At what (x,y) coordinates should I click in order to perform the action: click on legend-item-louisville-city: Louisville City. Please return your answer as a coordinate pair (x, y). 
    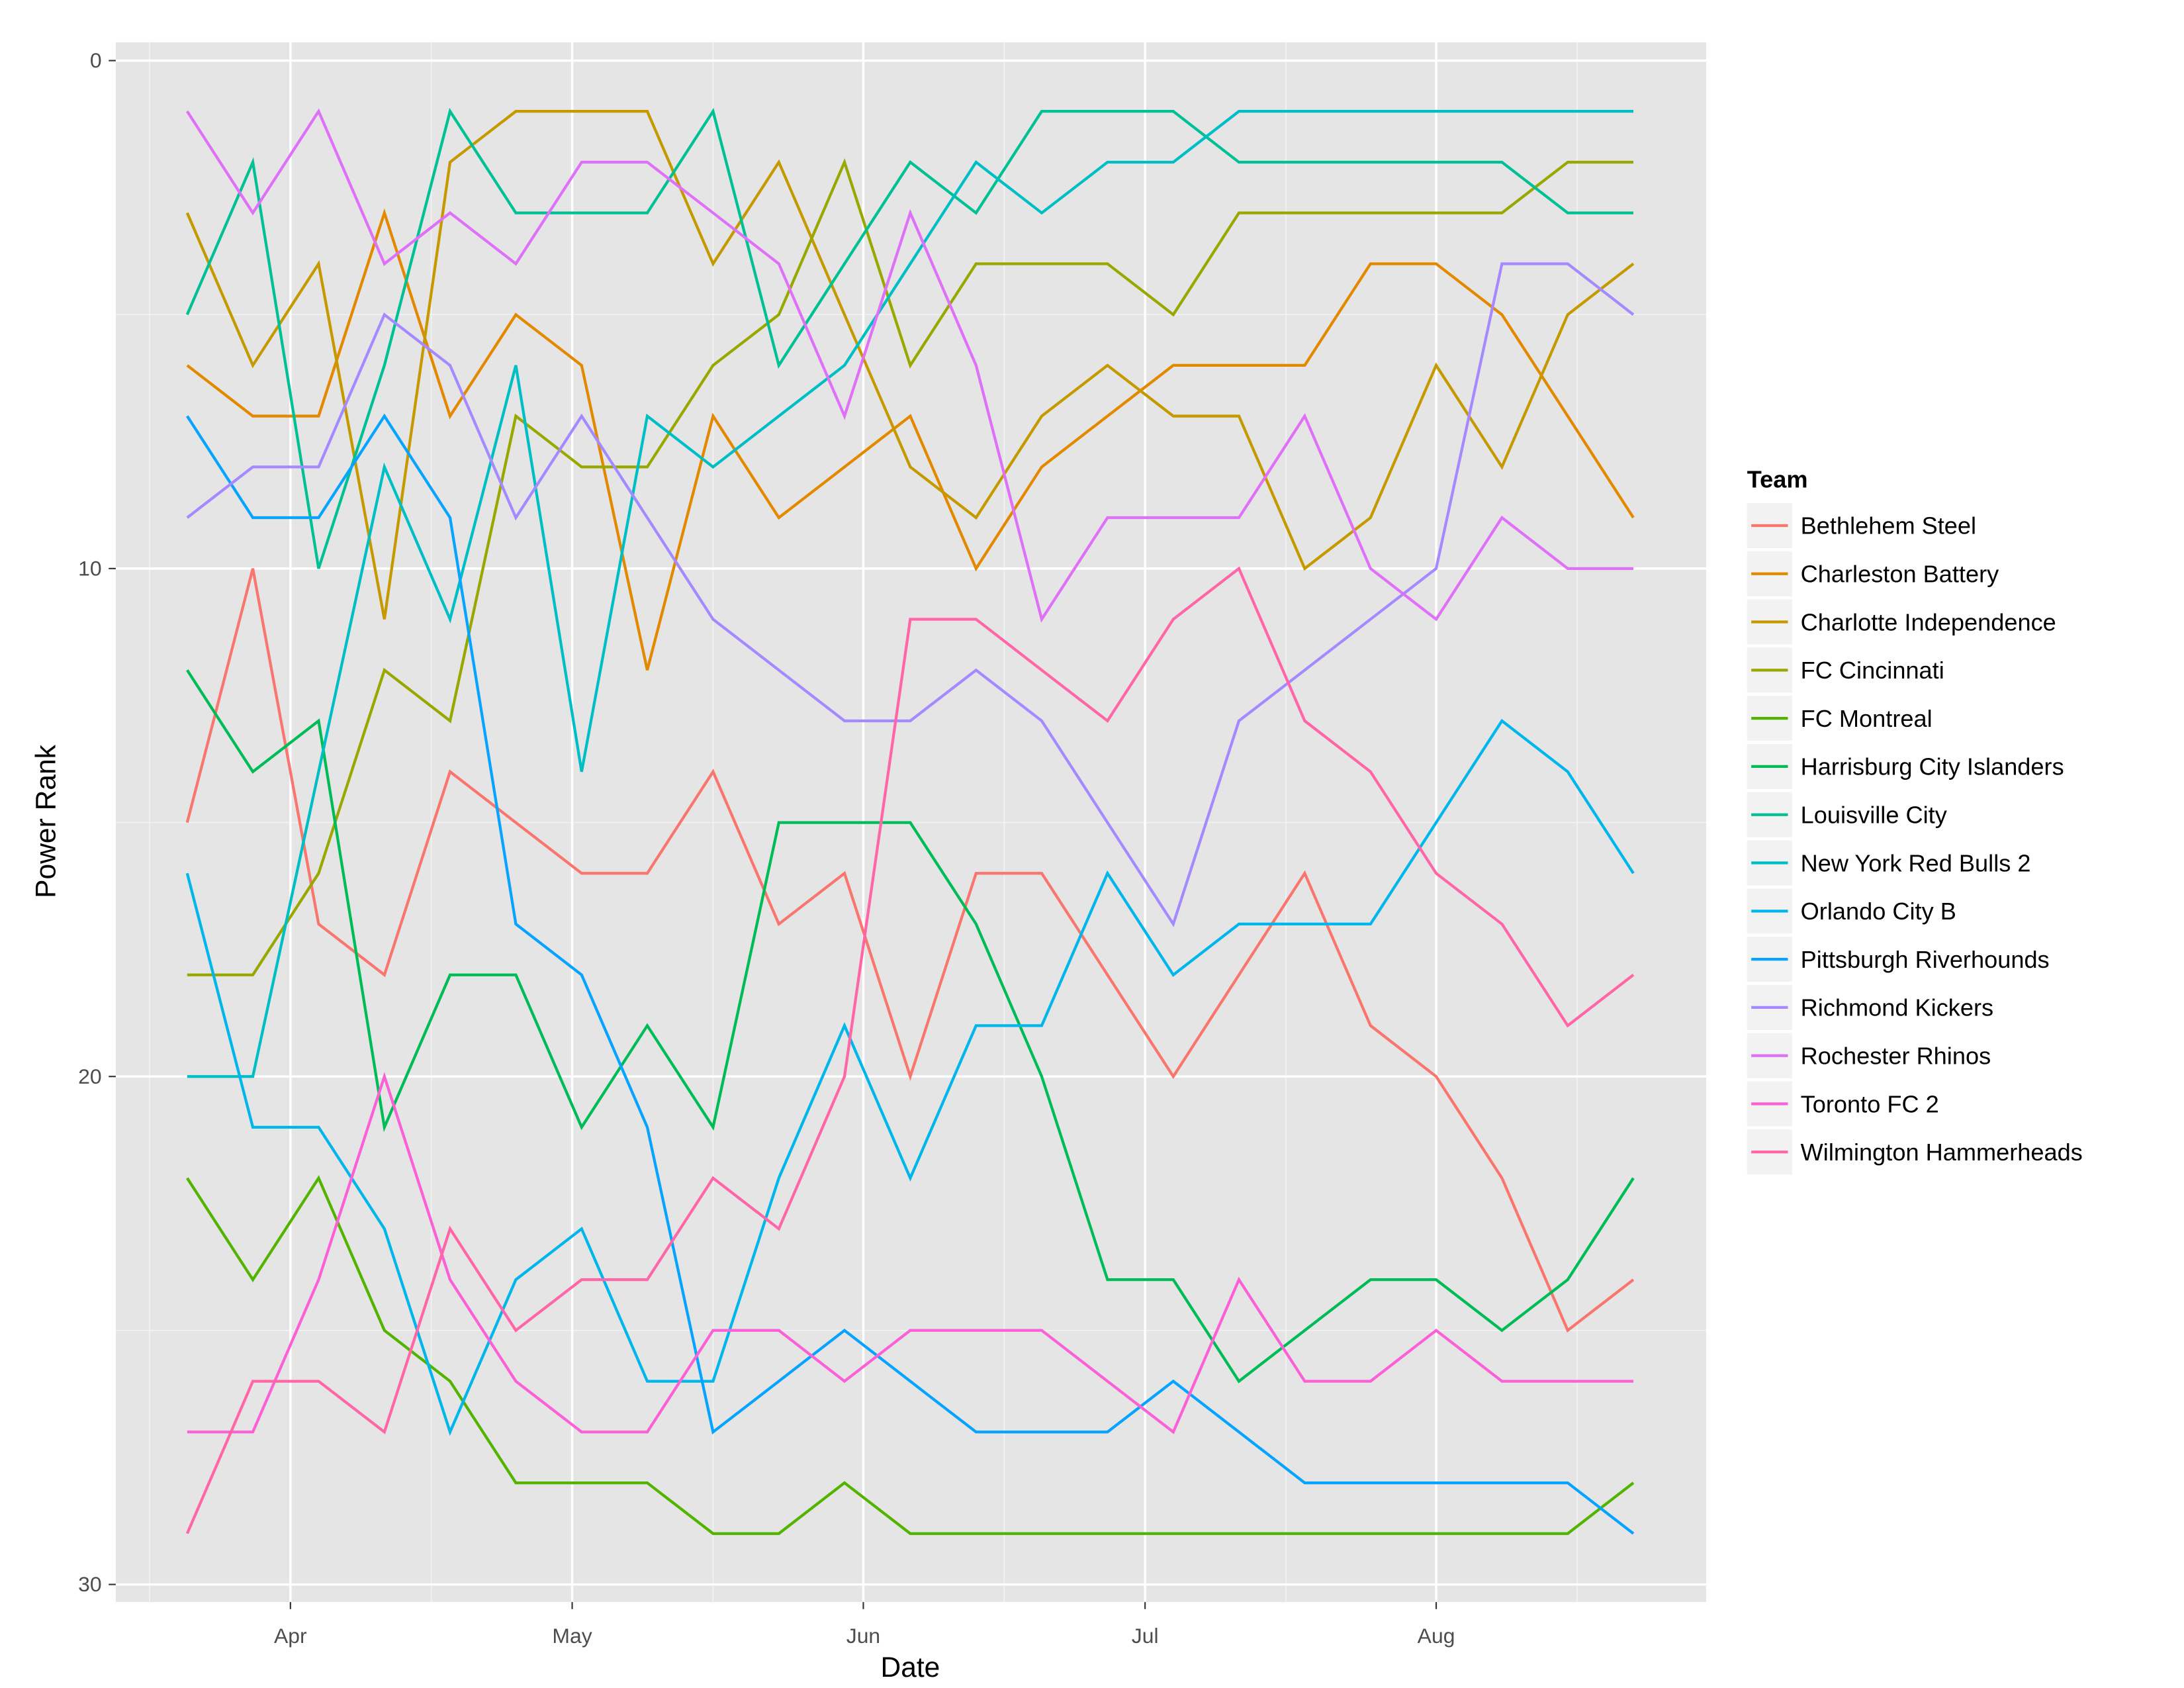
    Looking at the image, I should click on (1848, 814).